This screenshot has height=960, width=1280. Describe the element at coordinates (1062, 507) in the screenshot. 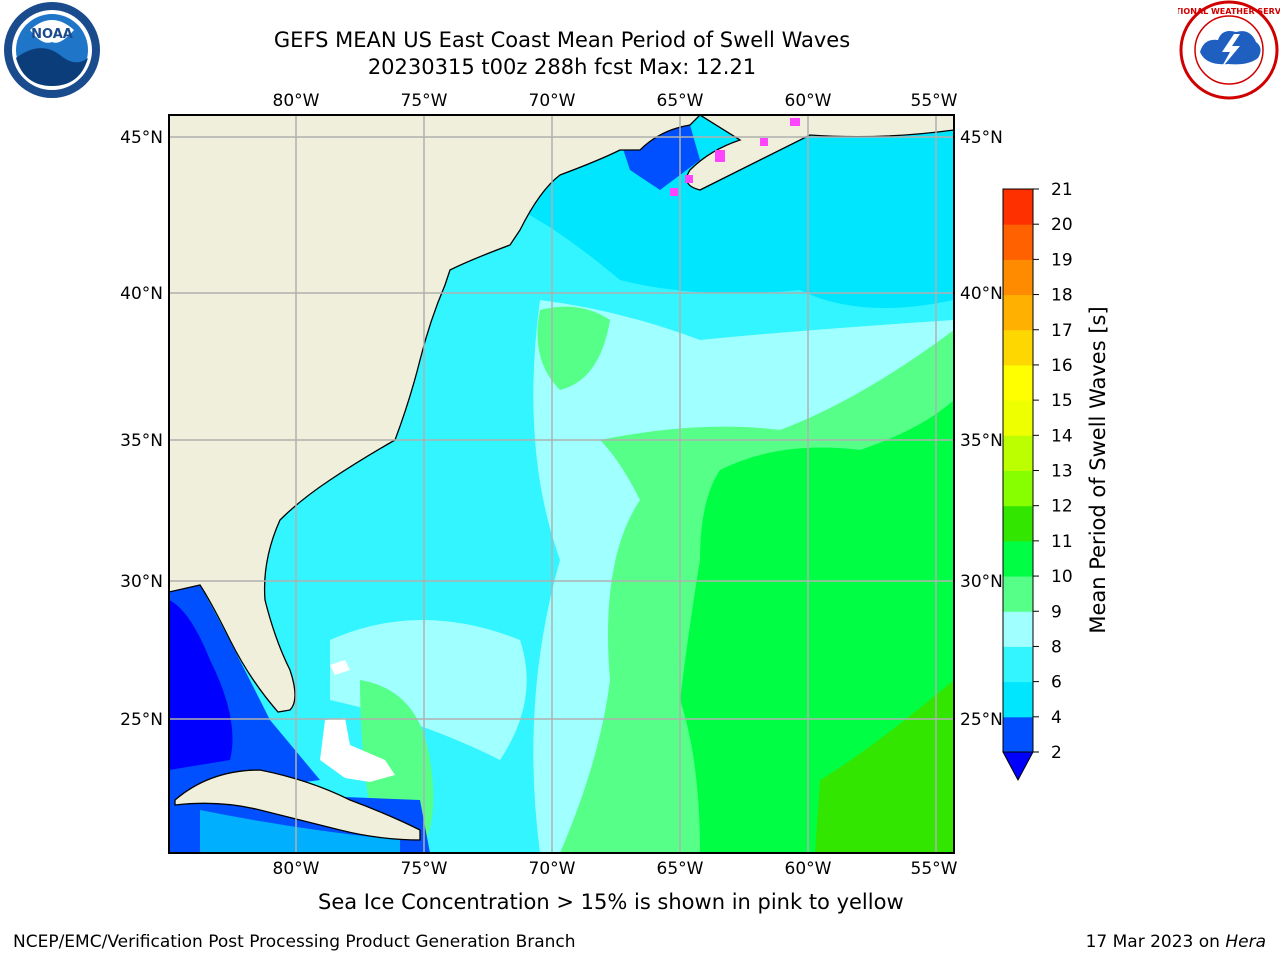

I see `colorbar-tick-label: 12` at that location.